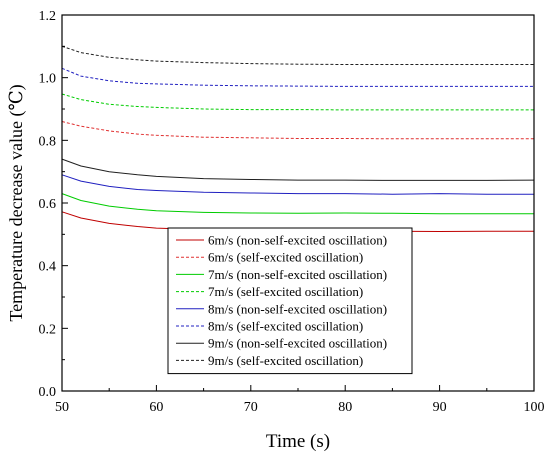 The image size is (550, 457). Describe the element at coordinates (16, 202) in the screenshot. I see `y-axis-label: Temperature decrease value (℃)` at that location.